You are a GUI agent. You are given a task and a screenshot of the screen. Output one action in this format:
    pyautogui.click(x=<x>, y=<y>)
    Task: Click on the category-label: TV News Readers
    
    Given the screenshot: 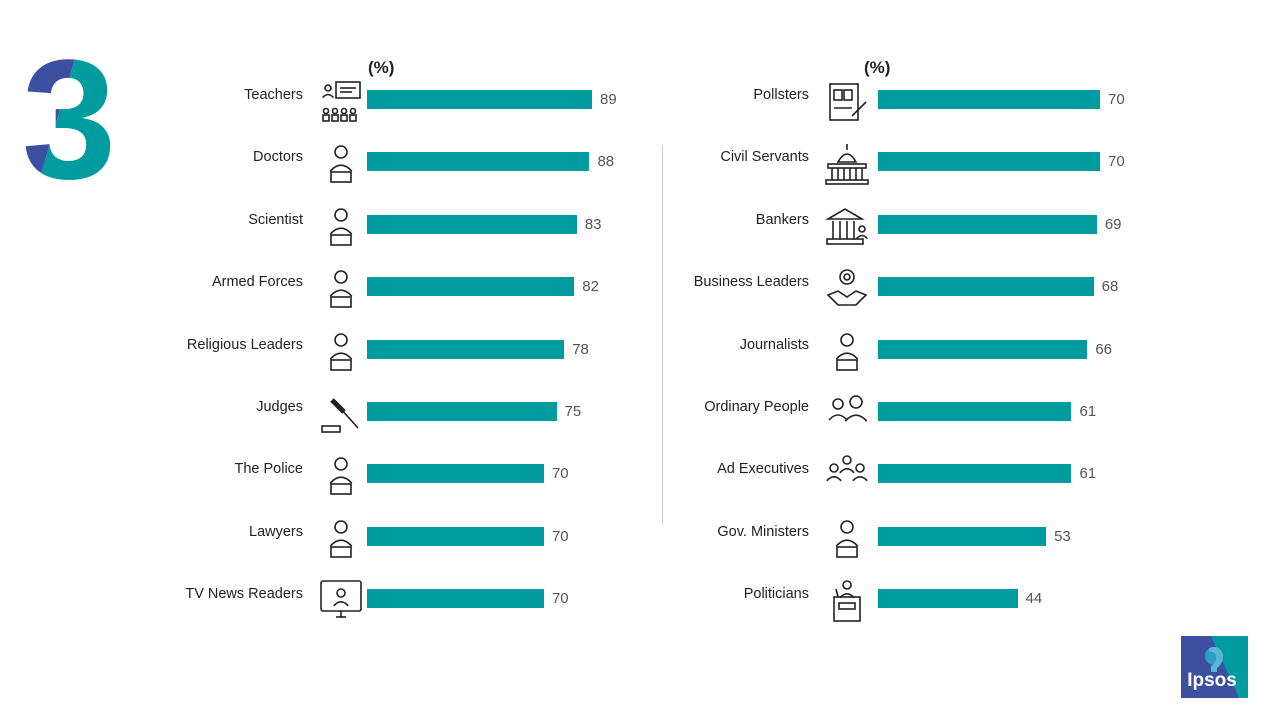 What is the action you would take?
    pyautogui.click(x=244, y=594)
    